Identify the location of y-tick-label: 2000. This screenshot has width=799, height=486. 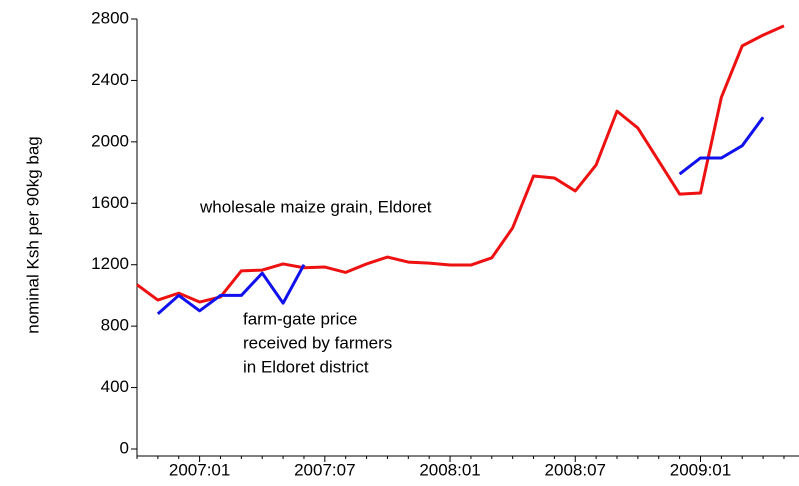
(110, 140).